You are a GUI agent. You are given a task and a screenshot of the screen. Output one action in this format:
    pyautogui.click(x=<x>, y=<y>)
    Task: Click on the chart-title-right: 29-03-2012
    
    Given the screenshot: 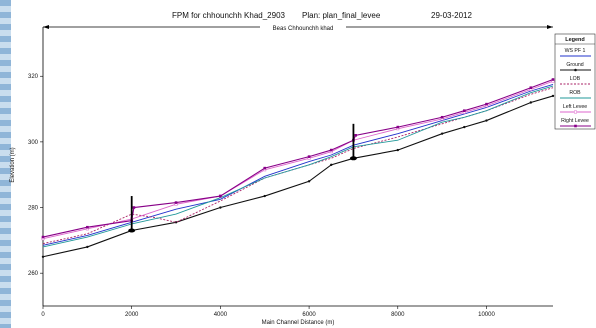 What is the action you would take?
    pyautogui.click(x=451, y=15)
    